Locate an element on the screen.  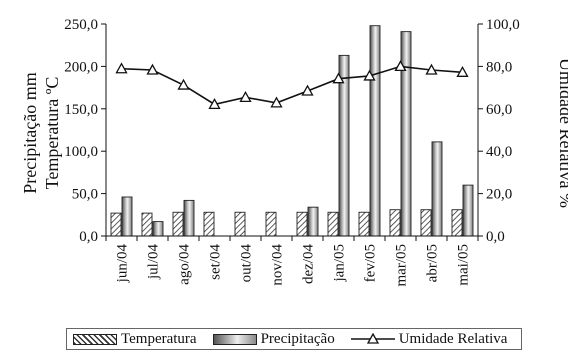
y-tick-right-label-4: 80,0 is located at coordinates (499, 67).